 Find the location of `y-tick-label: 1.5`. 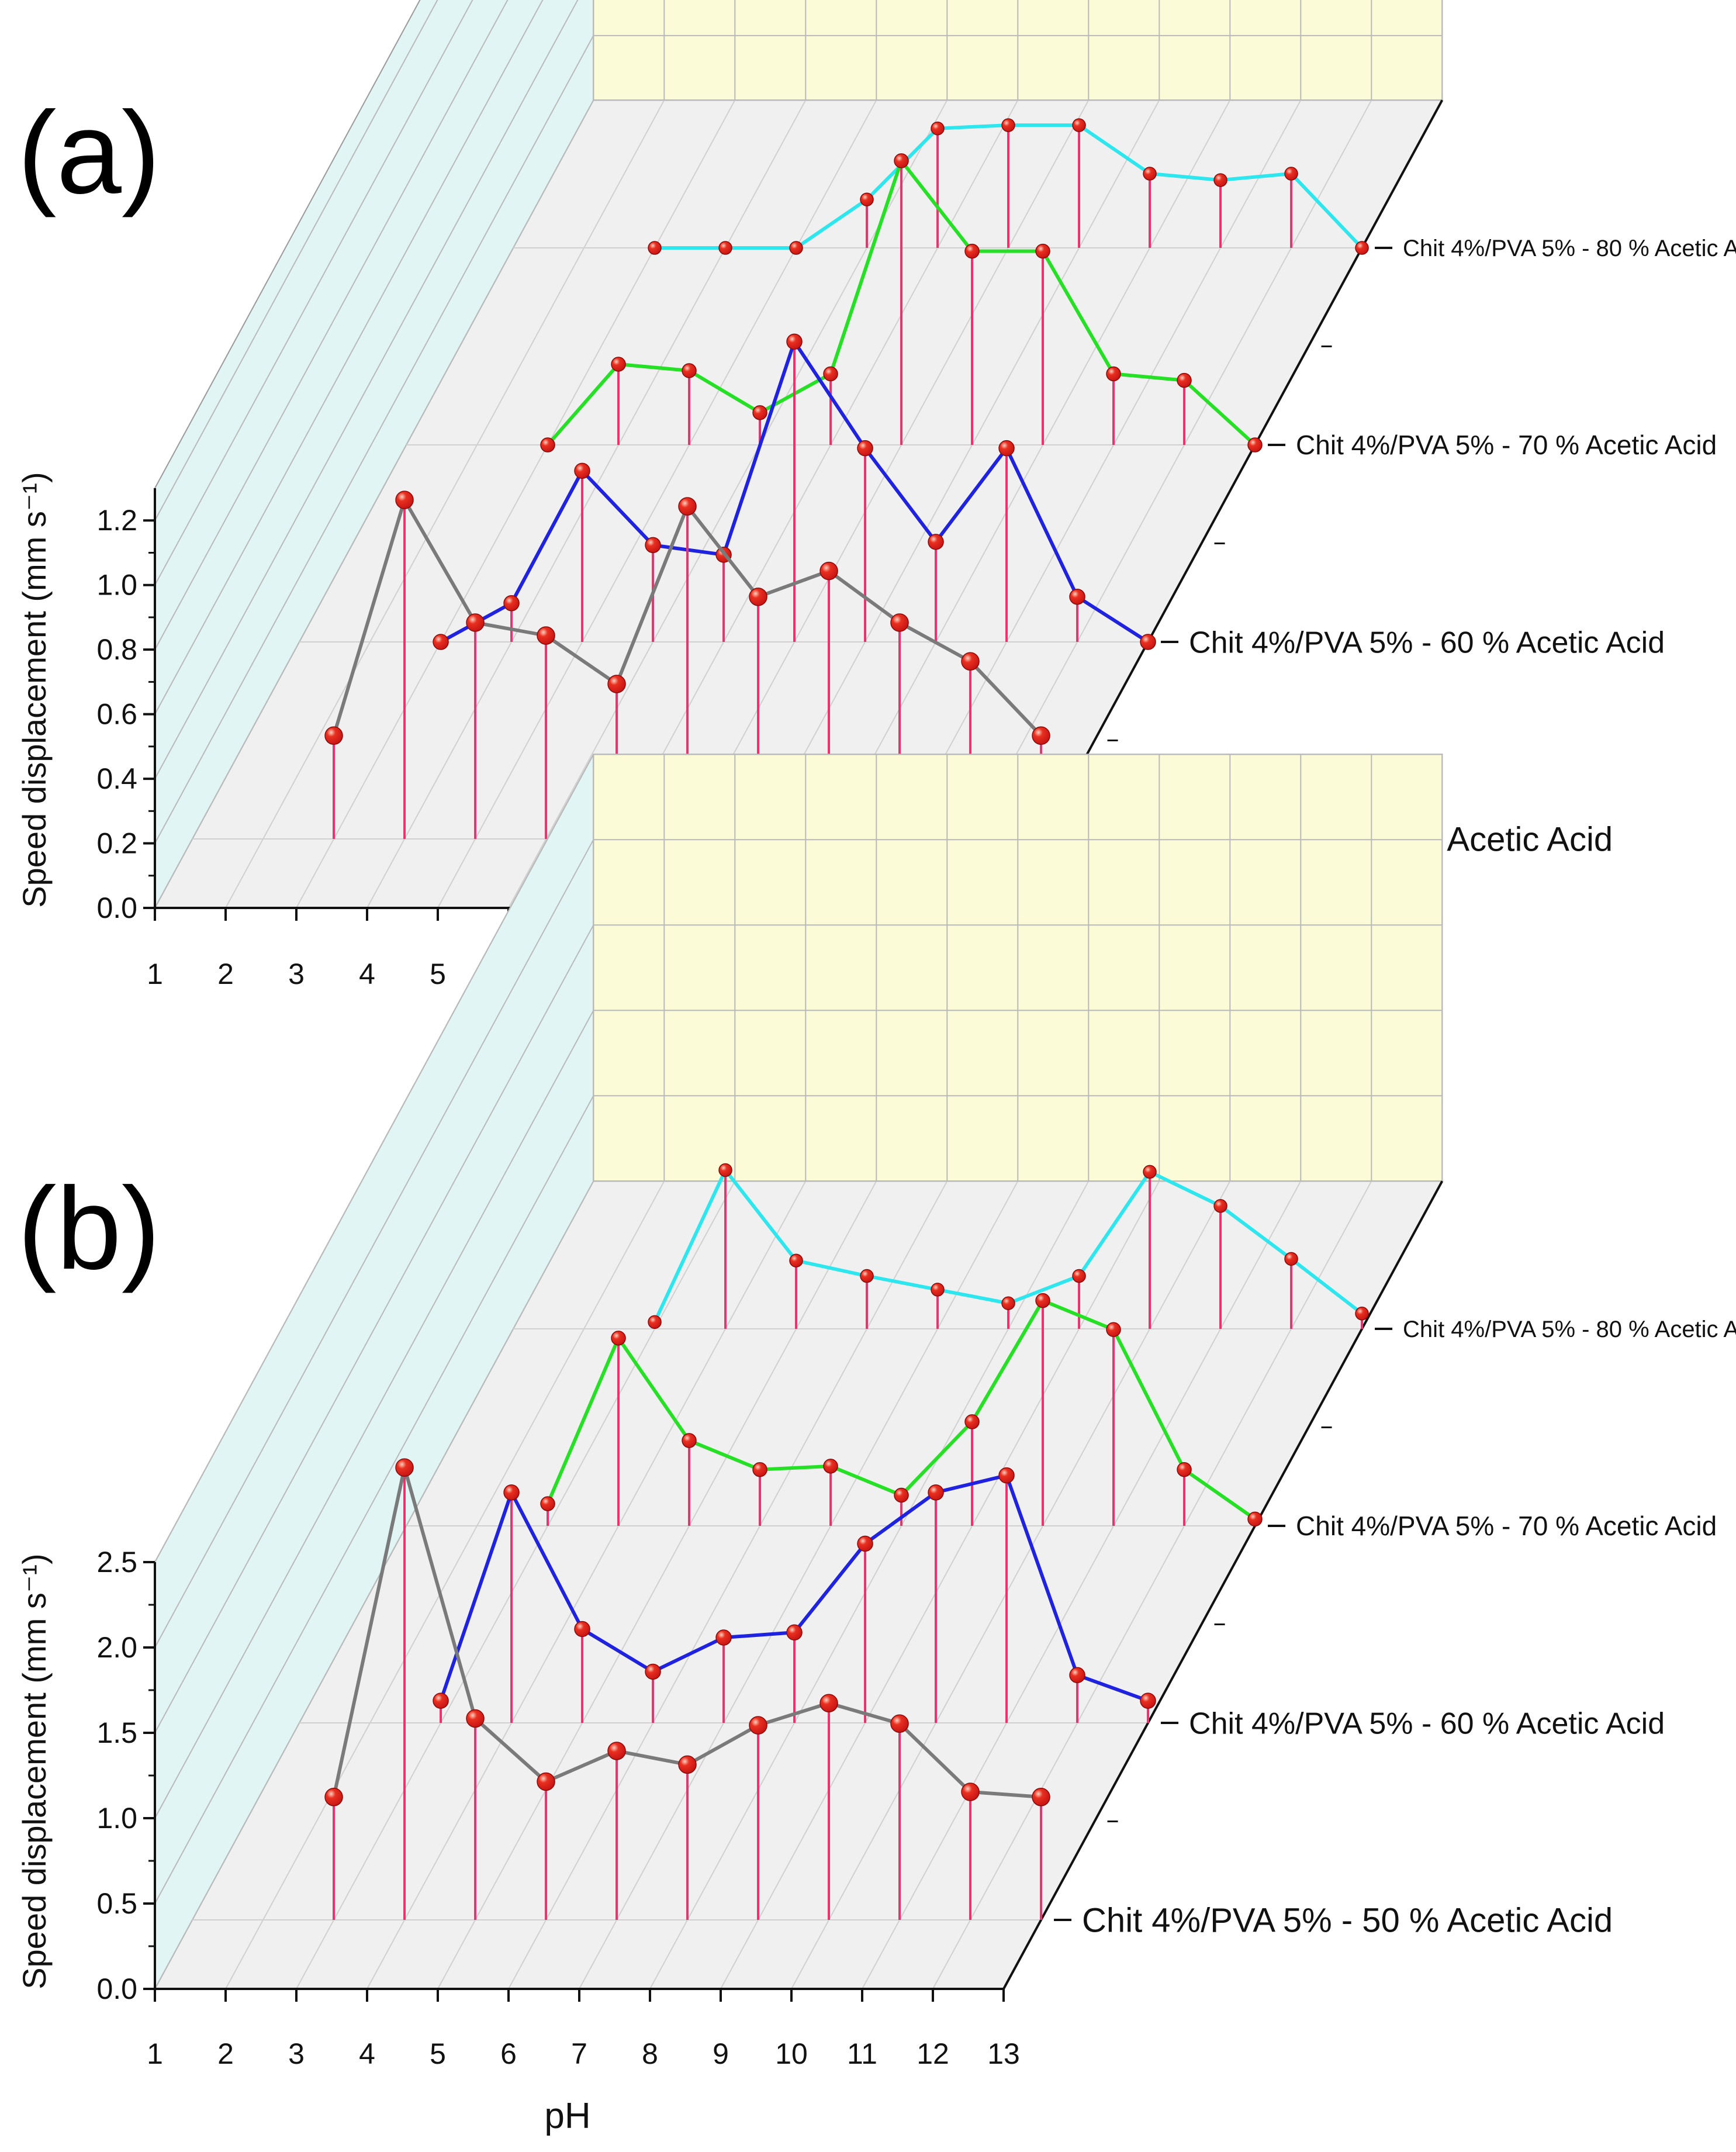

y-tick-label: 1.5 is located at coordinates (117, 1732).